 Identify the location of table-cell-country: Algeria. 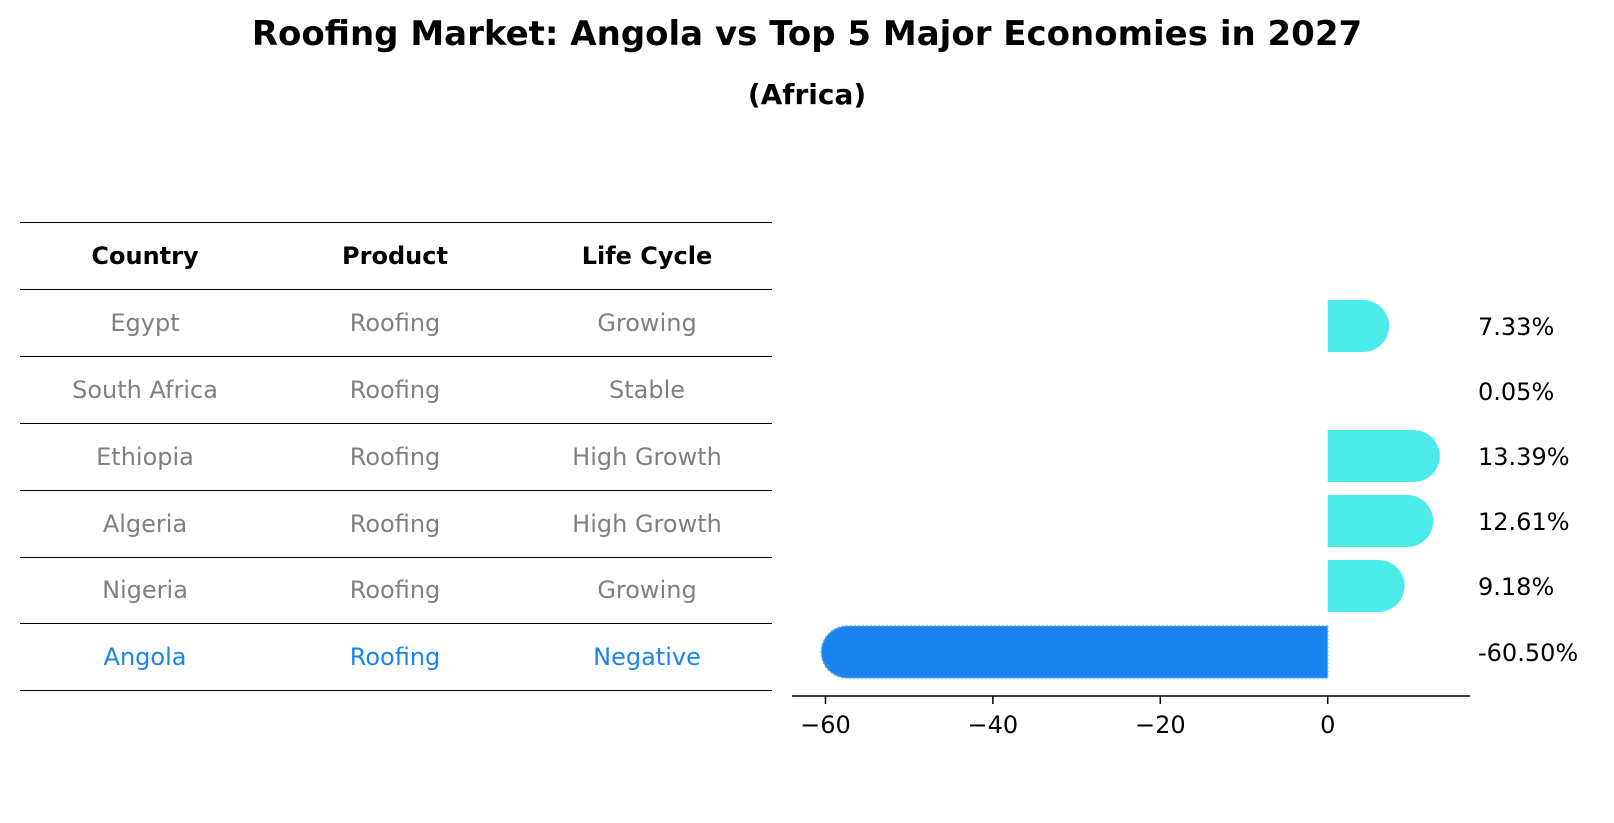
(145, 523).